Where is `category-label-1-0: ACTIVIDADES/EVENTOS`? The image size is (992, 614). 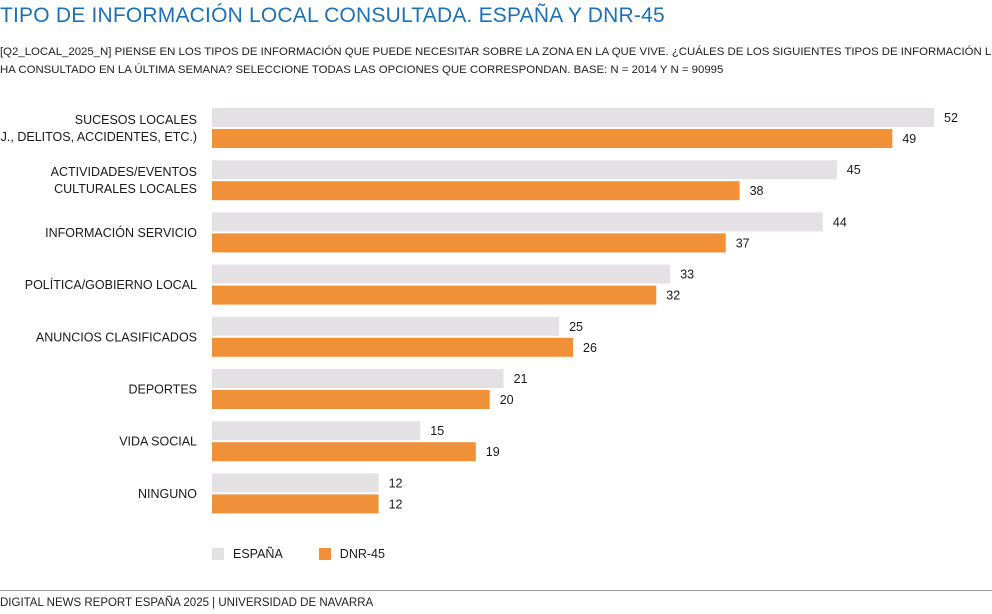
category-label-1-0: ACTIVIDADES/EVENTOS is located at coordinates (124, 172).